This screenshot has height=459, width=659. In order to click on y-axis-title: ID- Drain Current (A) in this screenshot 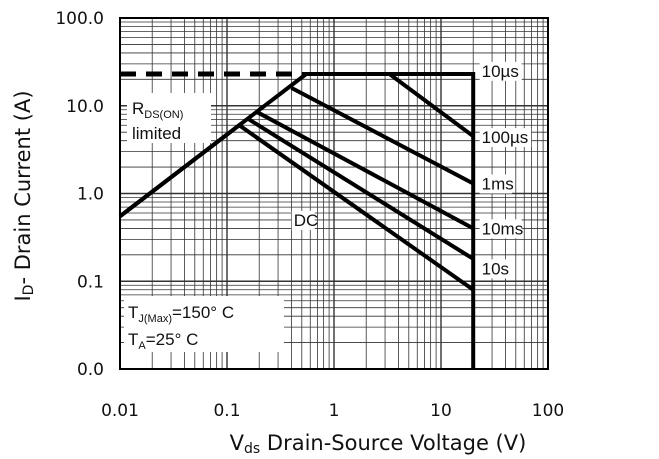, I will do `click(24, 195)`.